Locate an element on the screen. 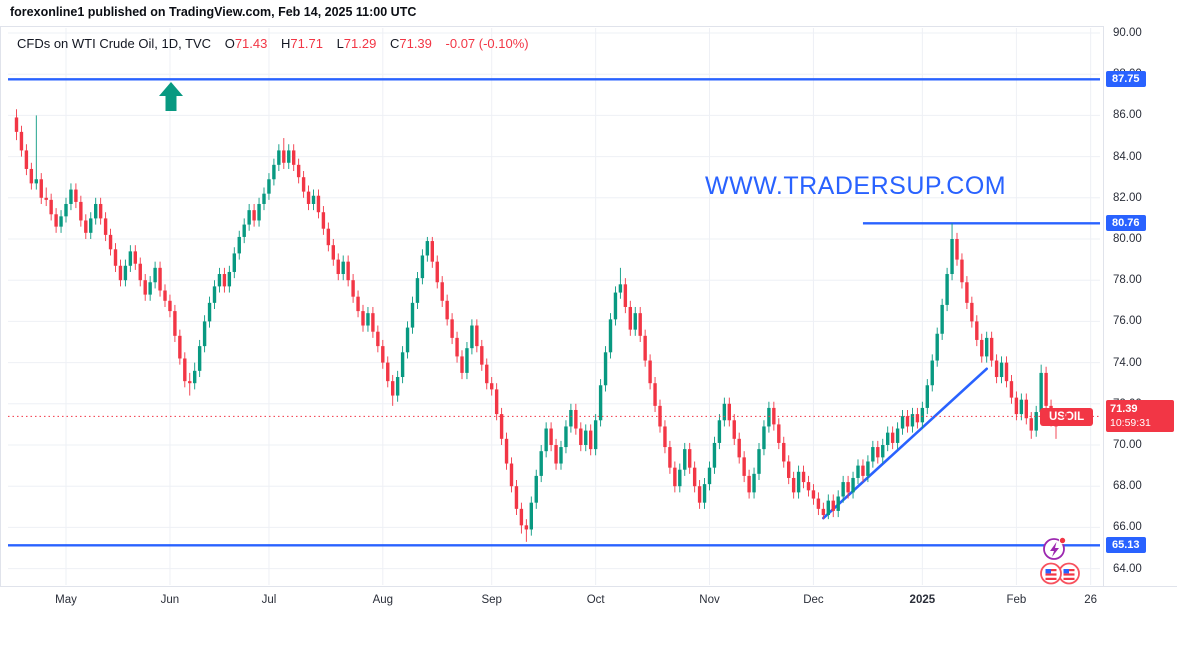  level-price-badge: 87.75 is located at coordinates (1126, 79).